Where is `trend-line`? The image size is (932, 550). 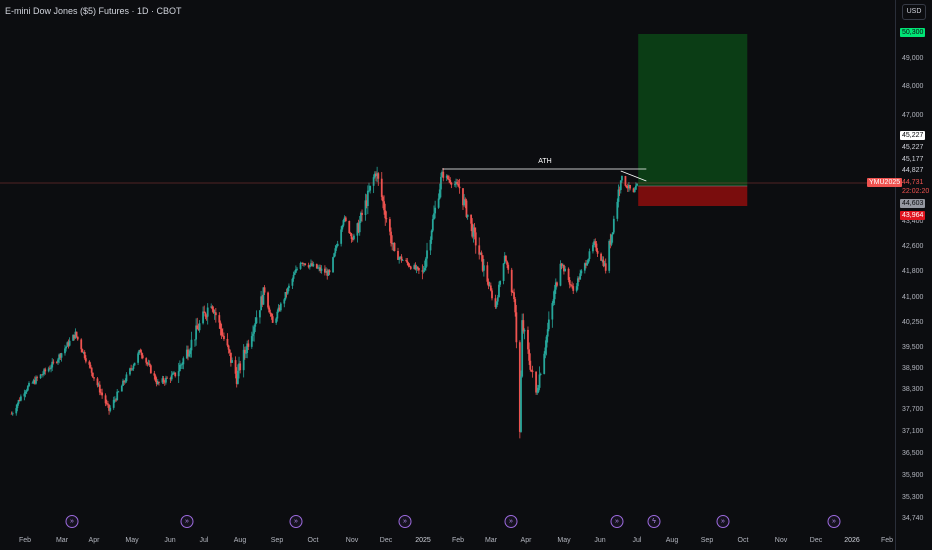
trend-line is located at coordinates (633, 176).